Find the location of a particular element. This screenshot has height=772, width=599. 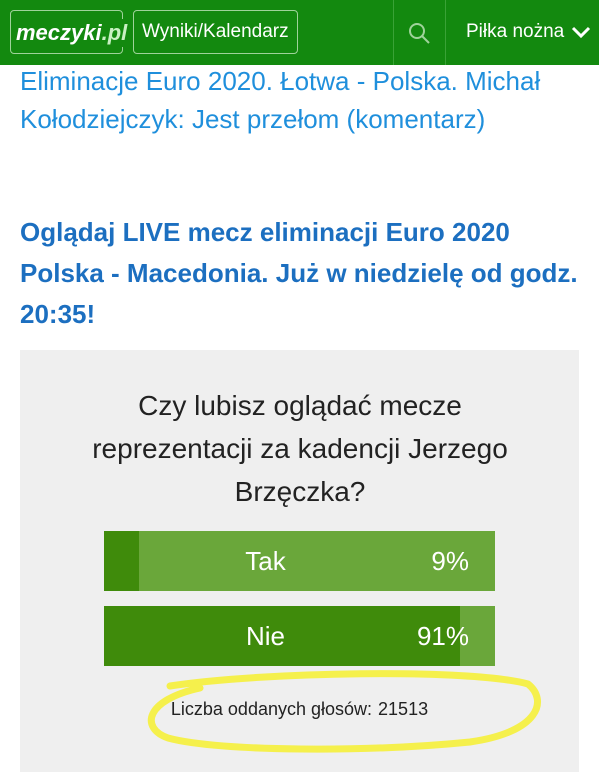

logo-suffix: .pl is located at coordinates (114, 32).